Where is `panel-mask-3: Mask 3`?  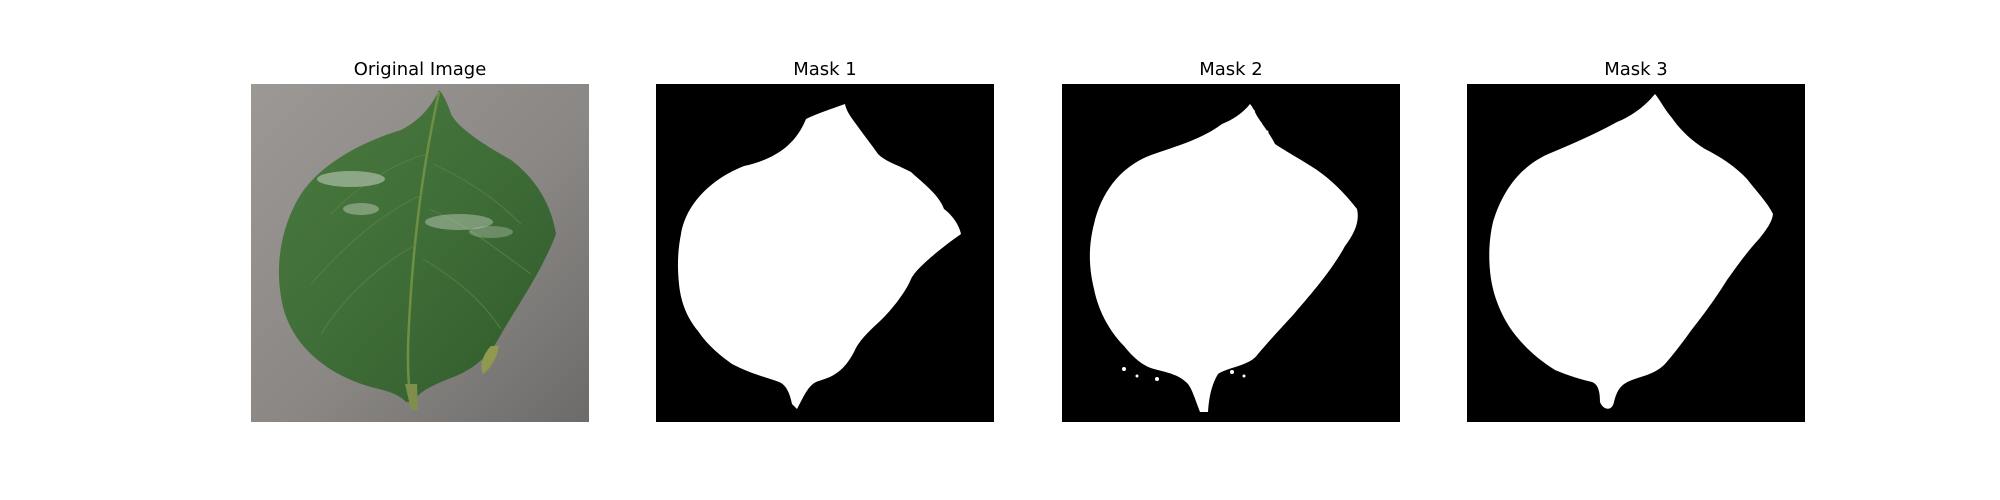
panel-mask-3: Mask 3 is located at coordinates (1636, 239).